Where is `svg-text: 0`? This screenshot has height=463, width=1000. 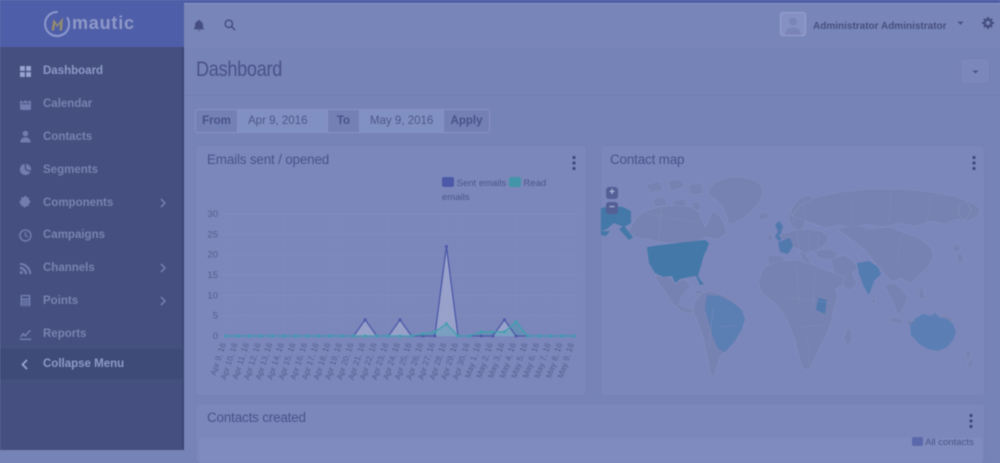 svg-text: 0 is located at coordinates (215, 336).